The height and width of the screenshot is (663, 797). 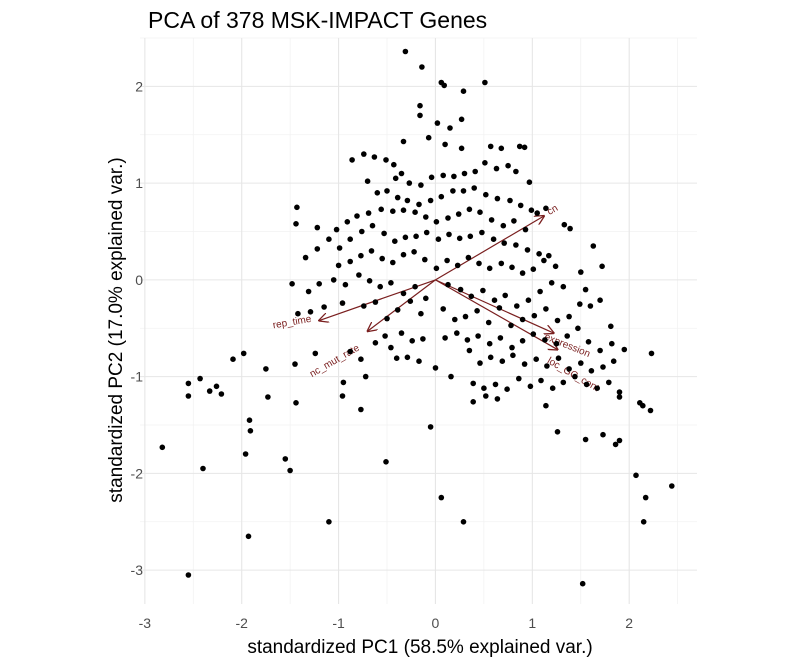 What do you see at coordinates (139, 183) in the screenshot?
I see `y-tick-label: 1` at bounding box center [139, 183].